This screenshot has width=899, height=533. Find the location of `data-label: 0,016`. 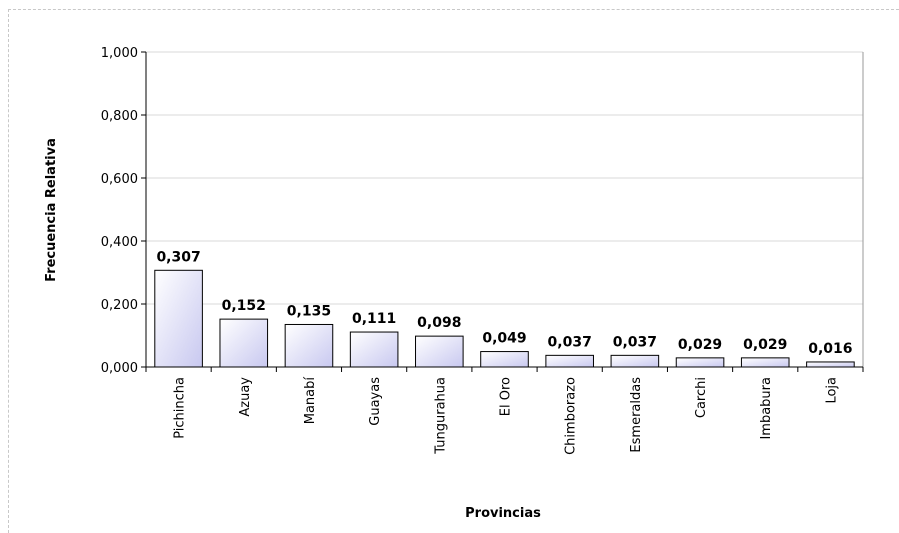

data-label: 0,016 is located at coordinates (830, 349).